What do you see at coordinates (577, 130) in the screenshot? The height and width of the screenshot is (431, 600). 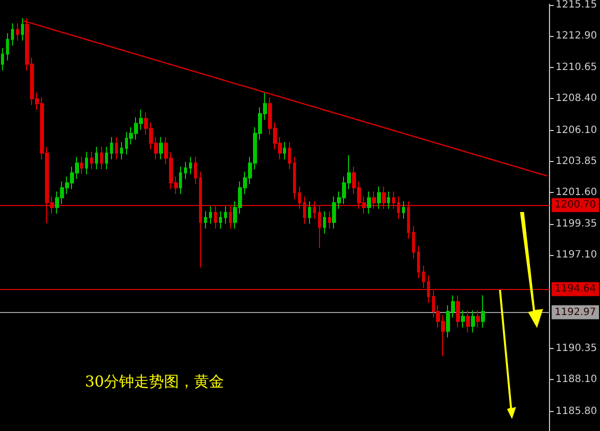 I see `y-tick-label: 1206.10` at bounding box center [577, 130].